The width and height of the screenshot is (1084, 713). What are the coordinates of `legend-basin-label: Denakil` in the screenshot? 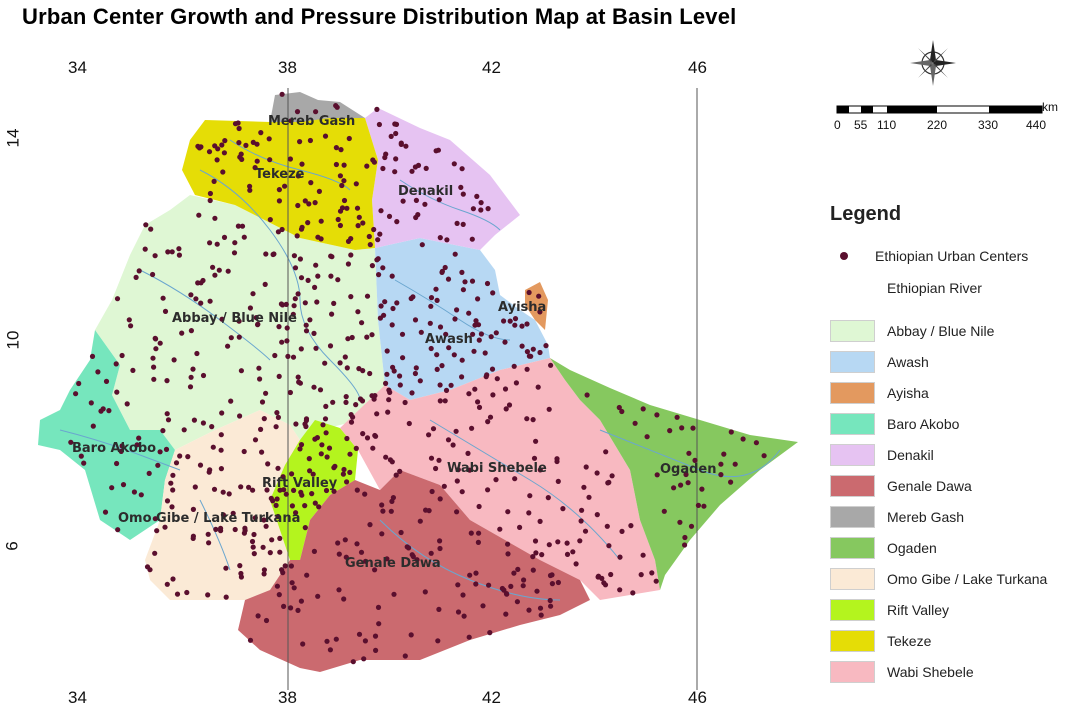 It's located at (910, 455).